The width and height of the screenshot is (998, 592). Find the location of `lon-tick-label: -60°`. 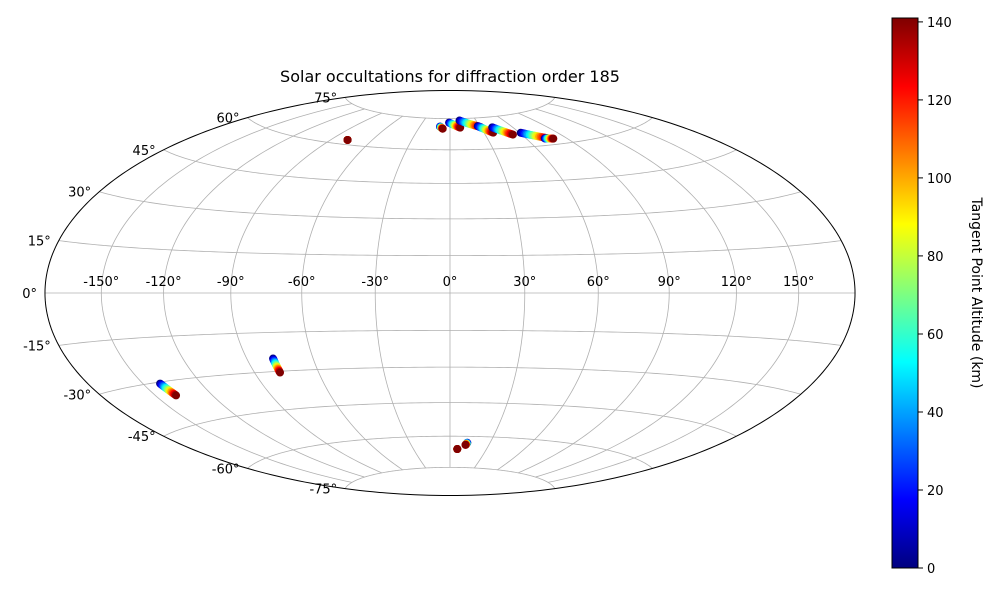

lon-tick-label: -60° is located at coordinates (302, 282).